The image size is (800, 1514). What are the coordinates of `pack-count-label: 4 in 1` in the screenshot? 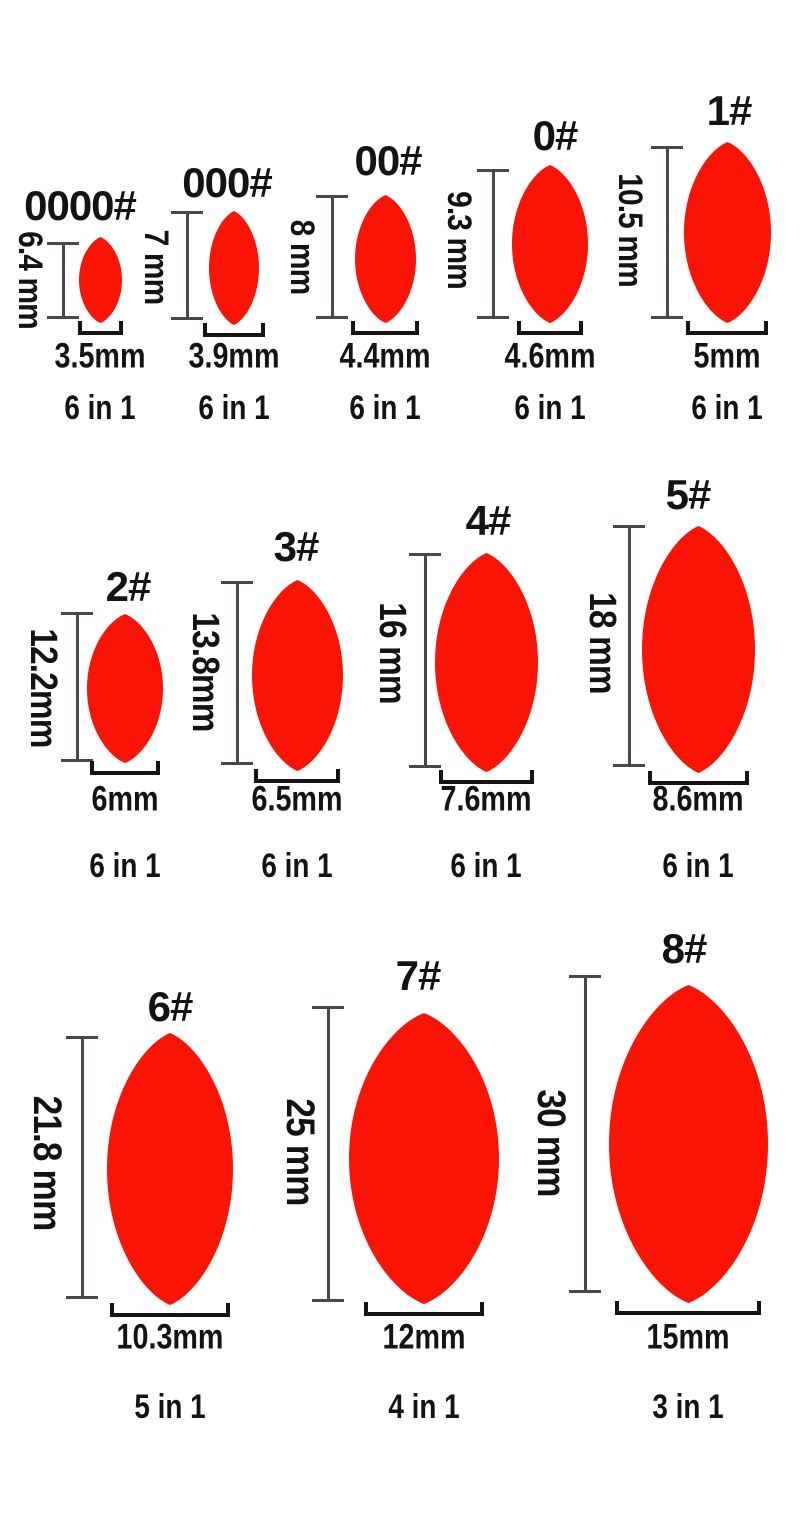 It's located at (424, 1407).